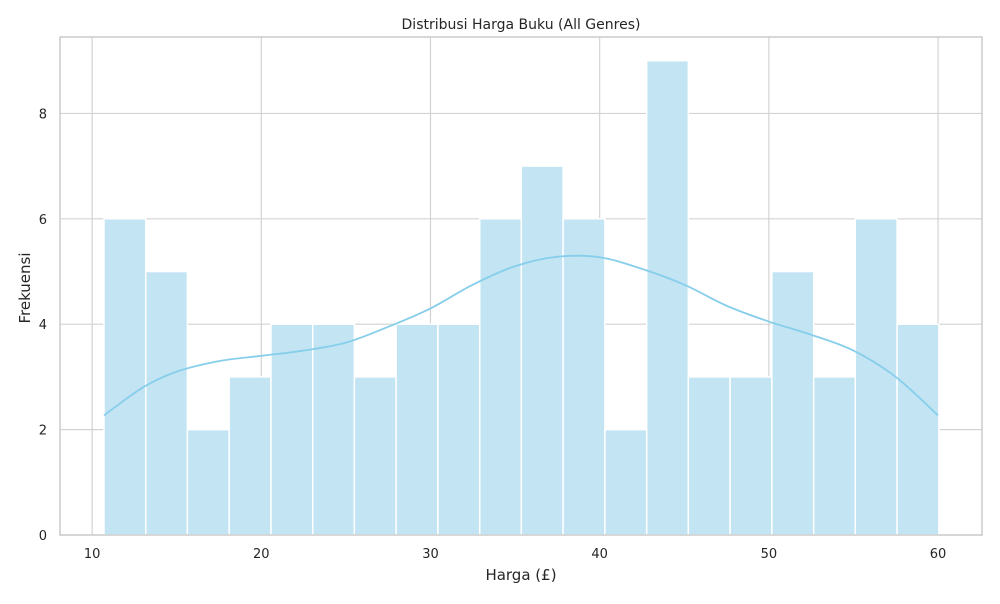  I want to click on x-tick-label: 50, so click(769, 554).